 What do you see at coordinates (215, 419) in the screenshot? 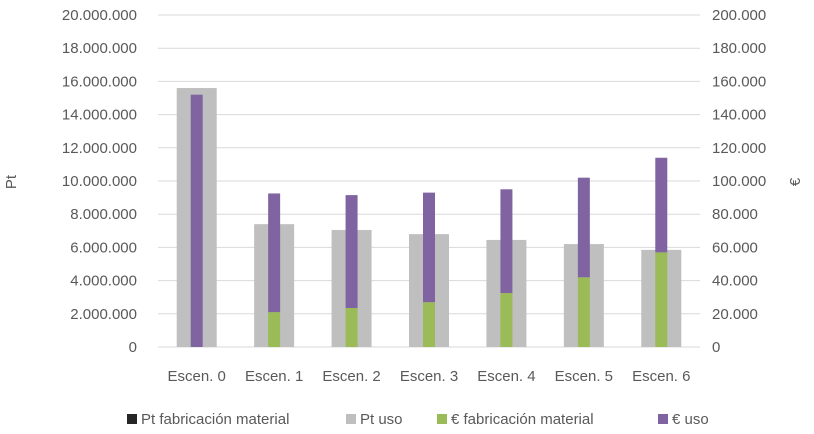
I see `legend-label: Pt fabricación material` at bounding box center [215, 419].